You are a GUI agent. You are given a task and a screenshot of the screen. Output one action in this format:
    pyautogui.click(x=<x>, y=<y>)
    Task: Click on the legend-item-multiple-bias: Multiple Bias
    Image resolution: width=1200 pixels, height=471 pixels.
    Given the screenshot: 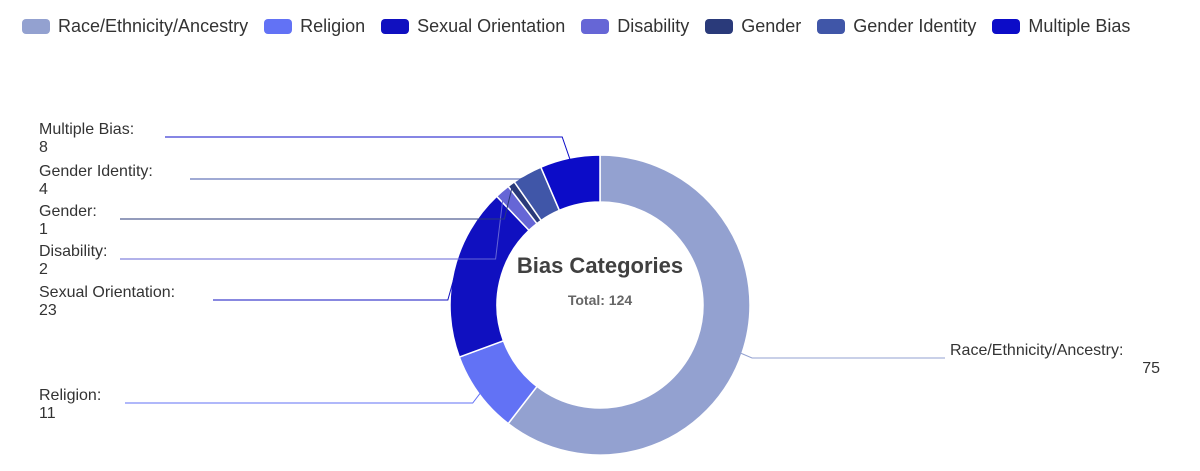 What is the action you would take?
    pyautogui.click(x=1061, y=26)
    